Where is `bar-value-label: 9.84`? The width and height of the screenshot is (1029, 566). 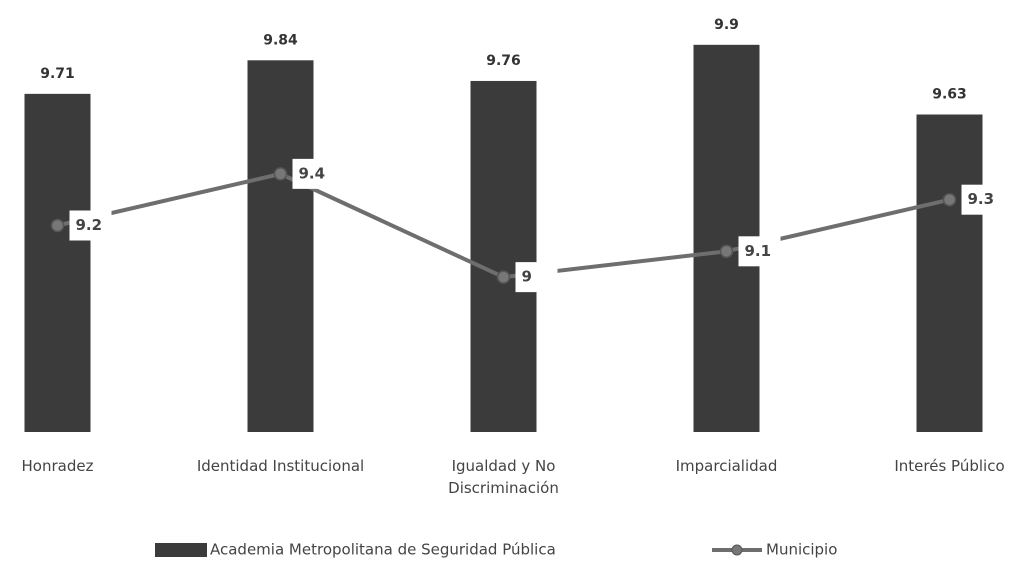
bar-value-label: 9.84 is located at coordinates (280, 40).